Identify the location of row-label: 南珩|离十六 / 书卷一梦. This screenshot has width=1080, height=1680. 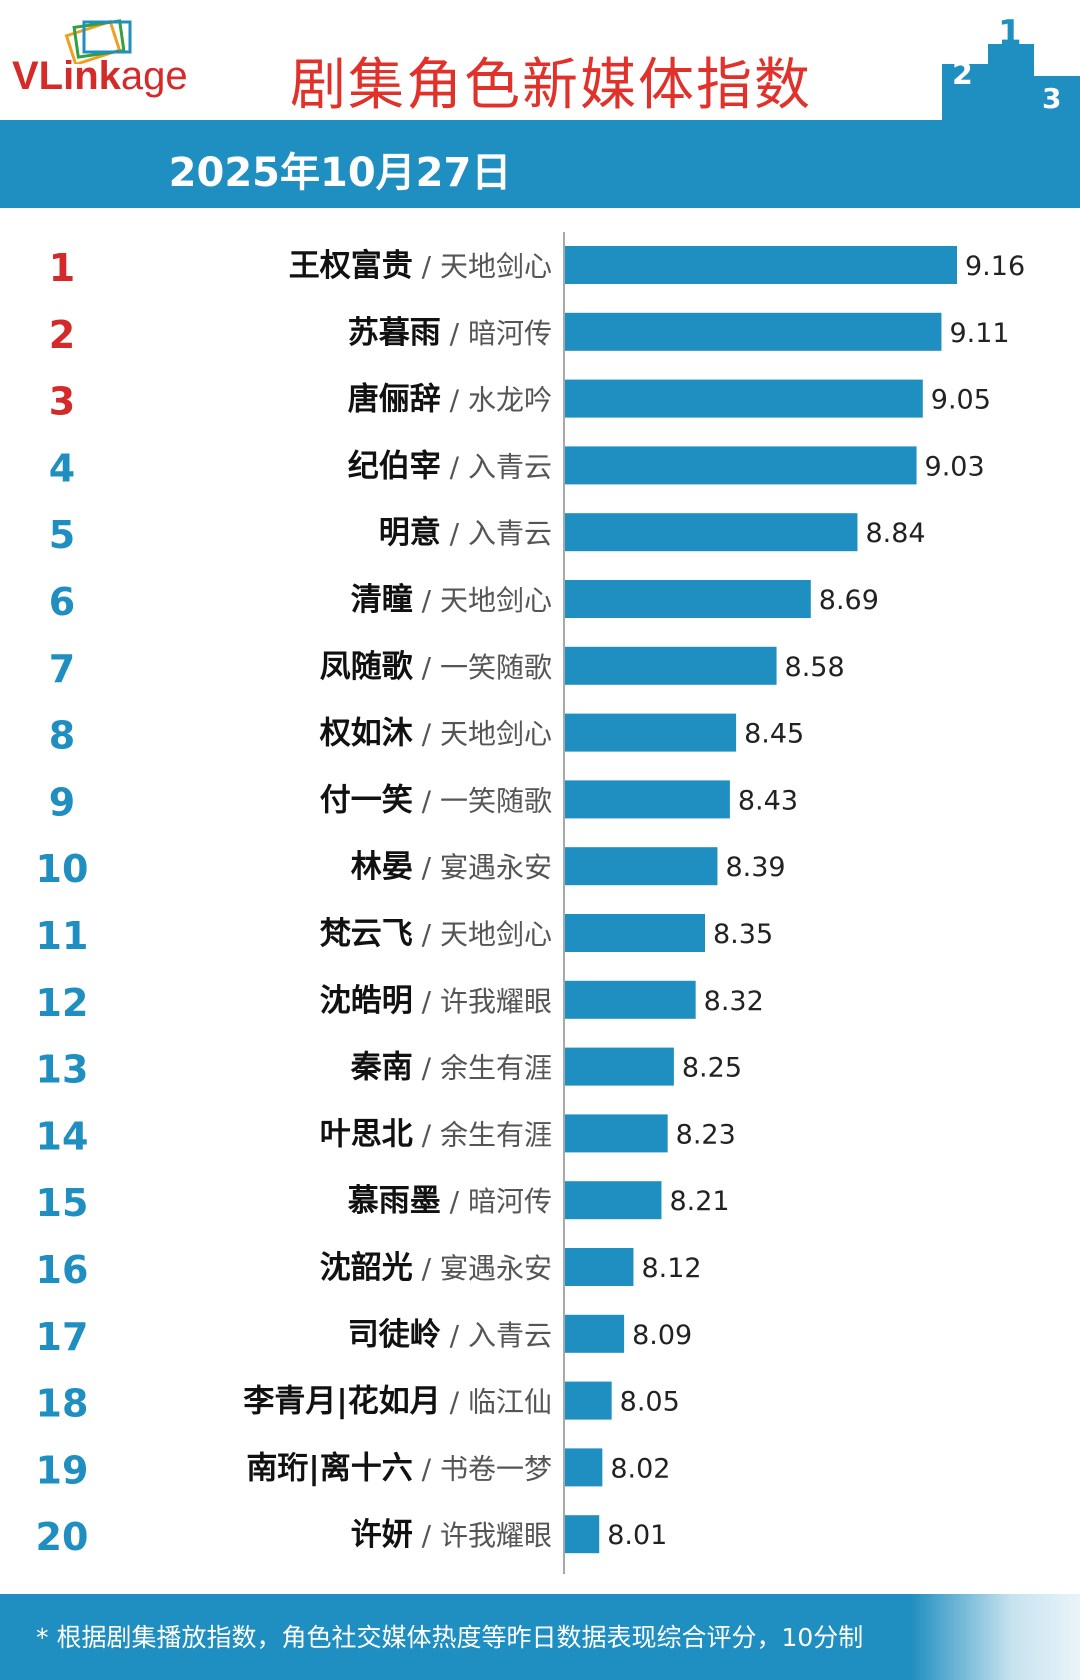
(399, 1468).